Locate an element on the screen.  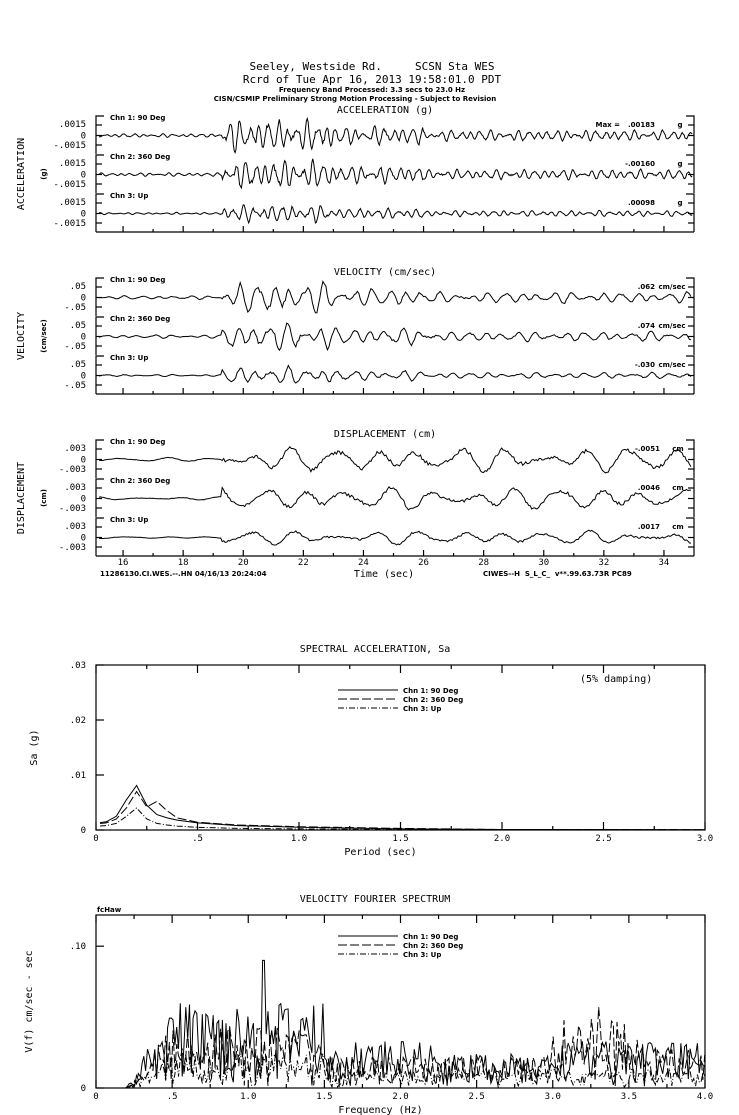
x-tick-label: 28 is located at coordinates (483, 563).